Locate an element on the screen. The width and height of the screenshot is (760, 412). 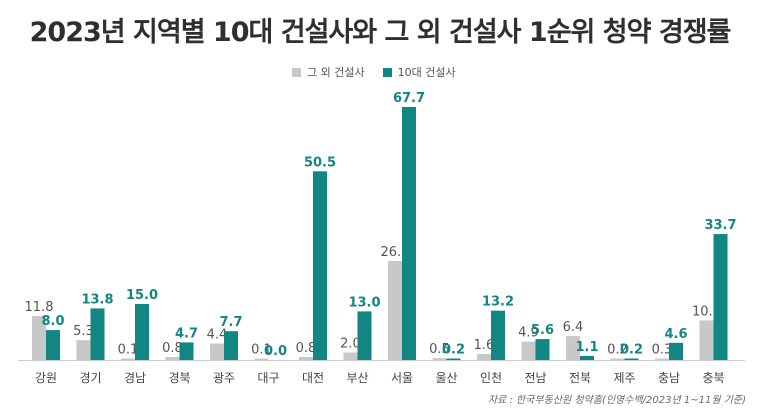
category-label-1: 경기 is located at coordinates (90, 378).